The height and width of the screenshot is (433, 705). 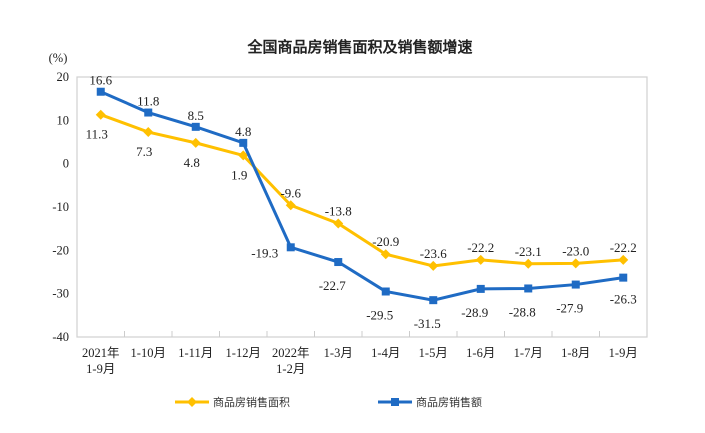 I want to click on y-tick-label: 0, so click(x=66, y=164).